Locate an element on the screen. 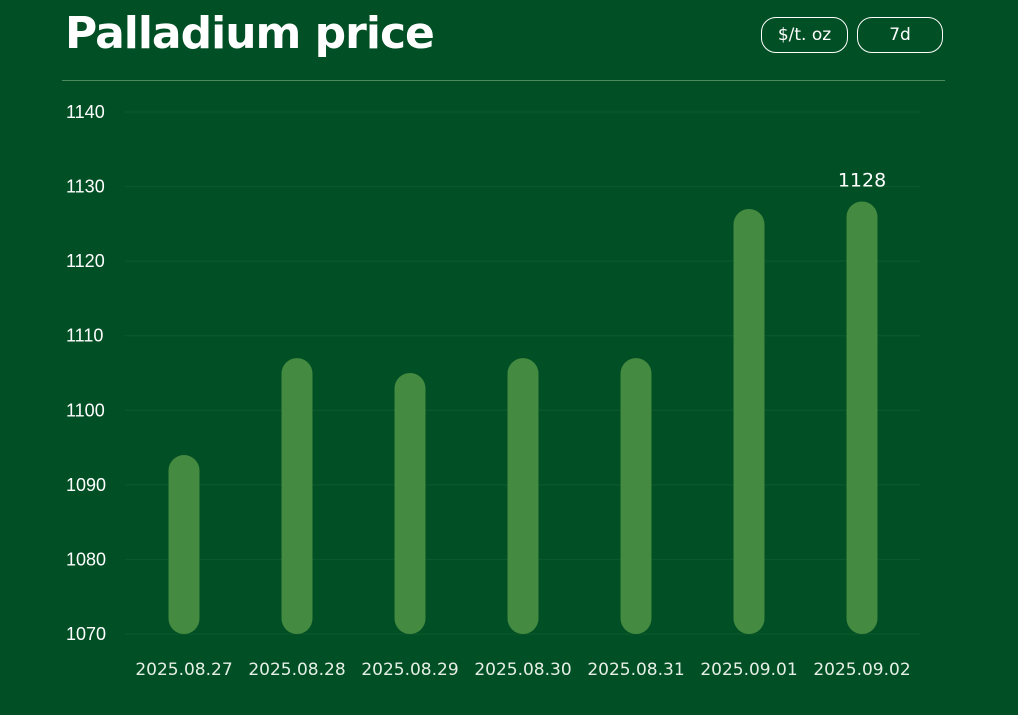 Image resolution: width=1018 pixels, height=715 pixels. x-tick-label: 2025.09.02 is located at coordinates (861, 670).